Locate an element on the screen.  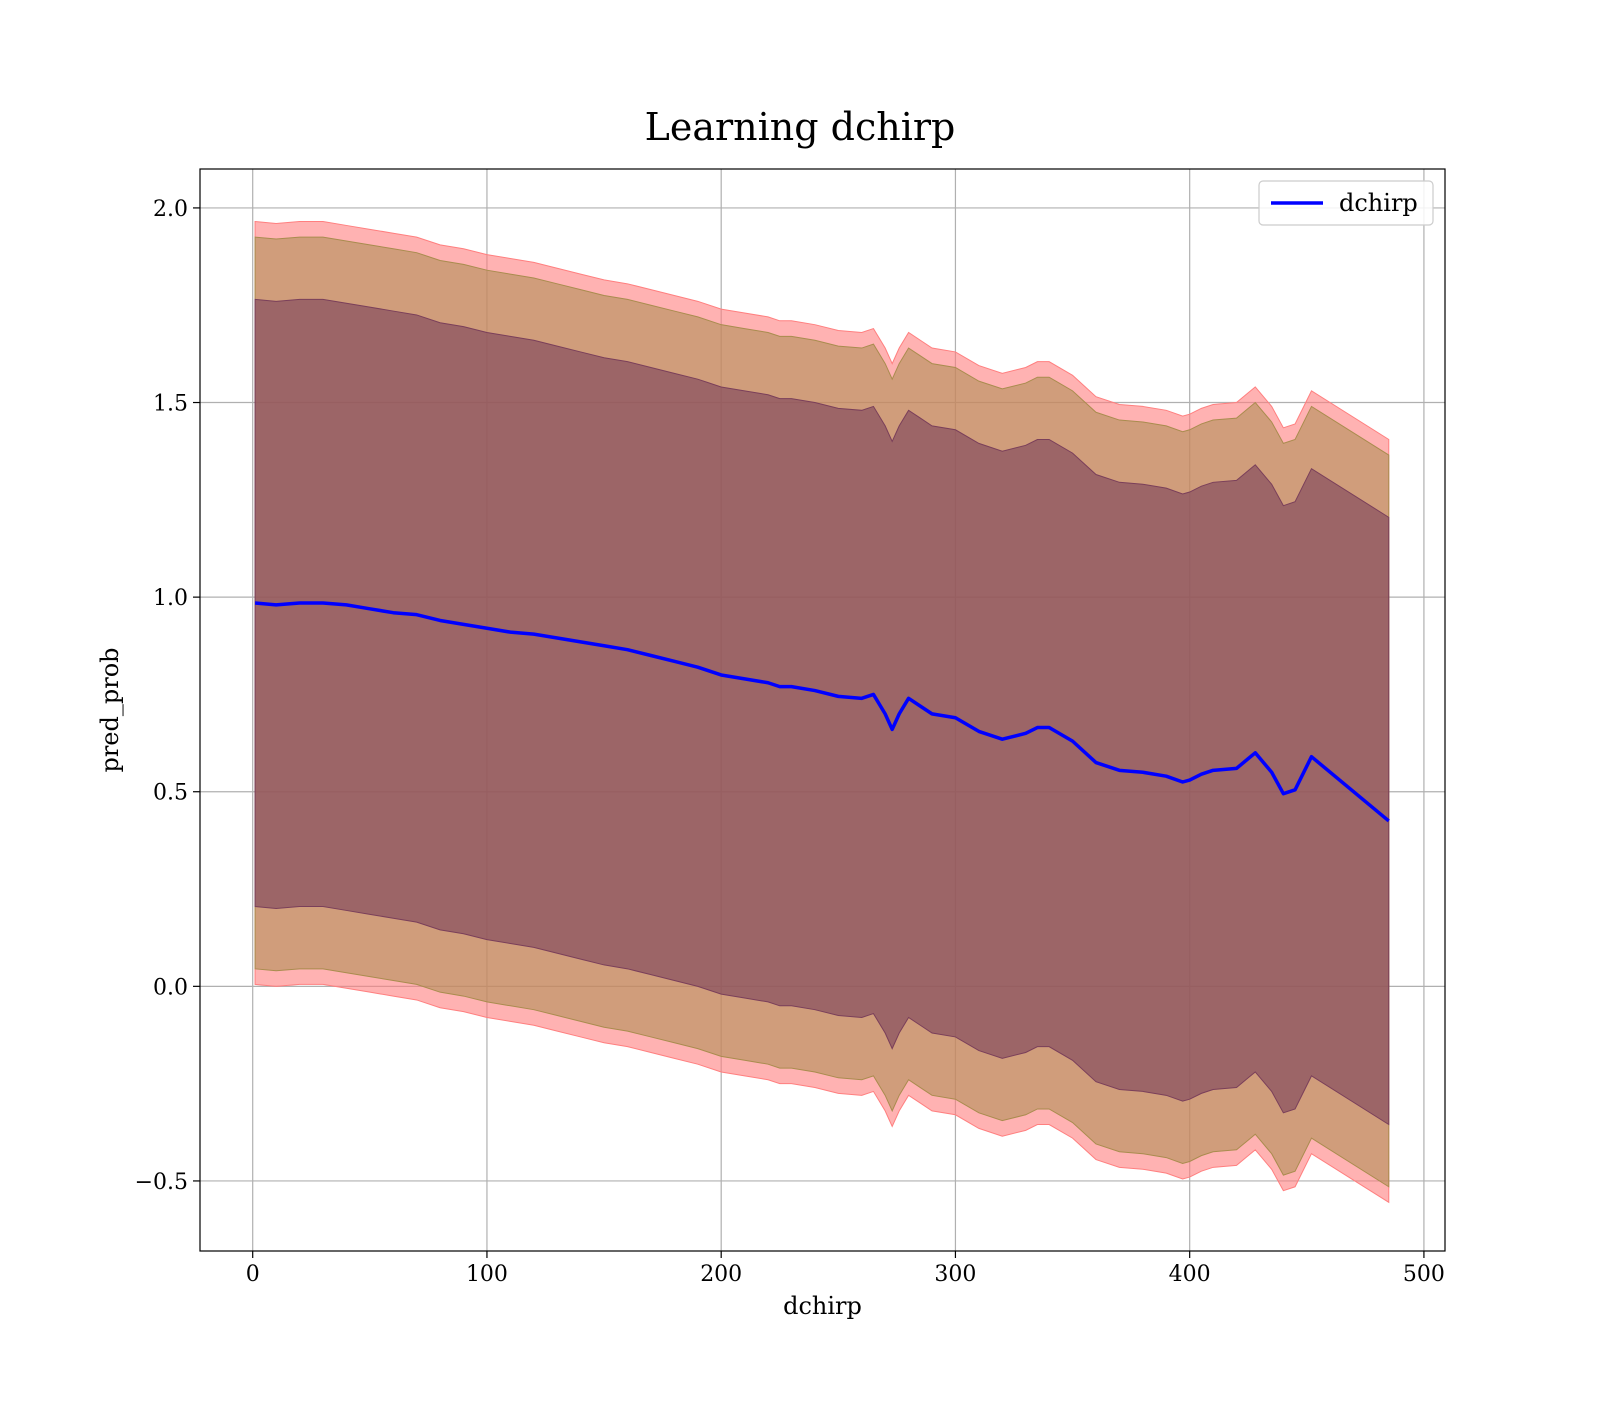
y-axis-label: pred_prob is located at coordinates (110, 709).